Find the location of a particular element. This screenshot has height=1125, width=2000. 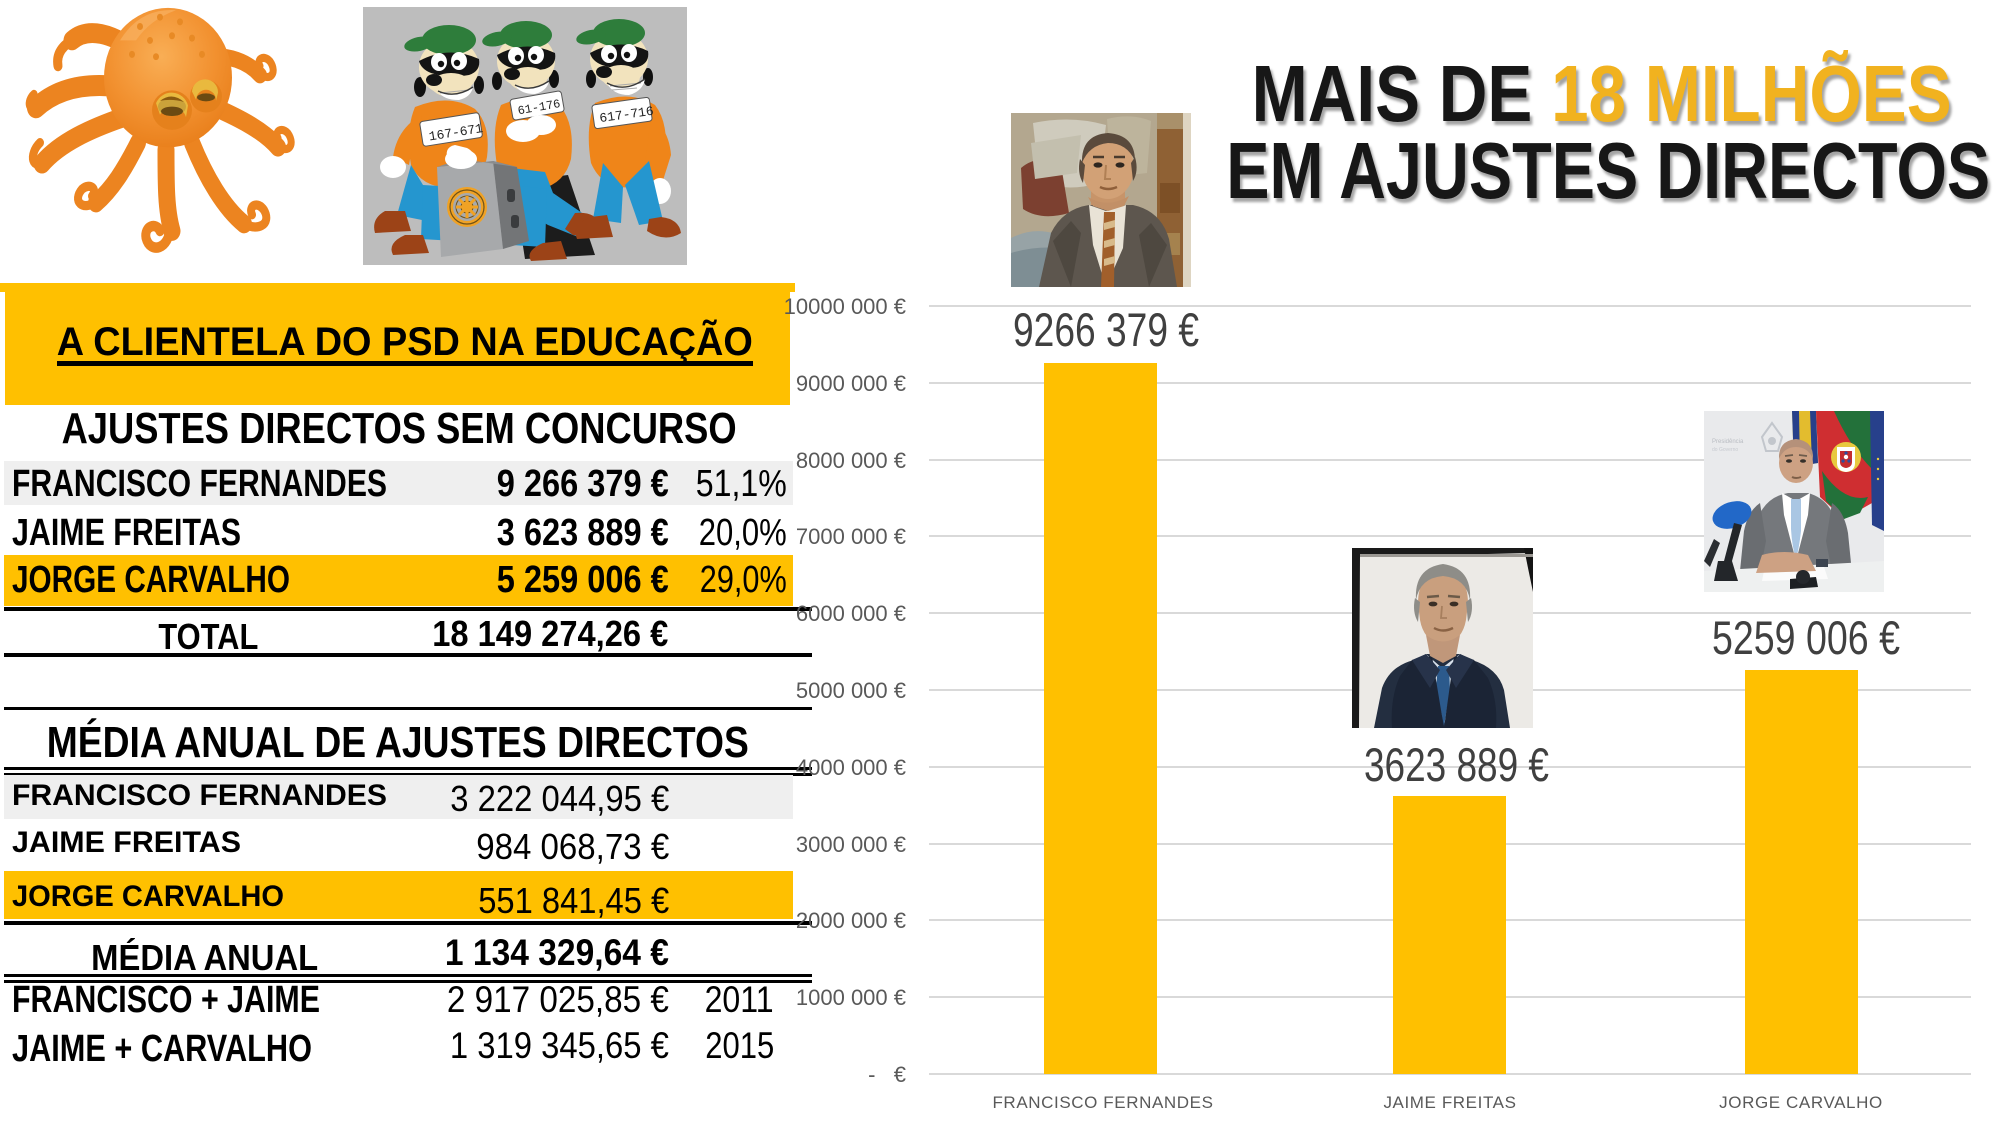

svg-text: Presidência is located at coordinates (1728, 442).